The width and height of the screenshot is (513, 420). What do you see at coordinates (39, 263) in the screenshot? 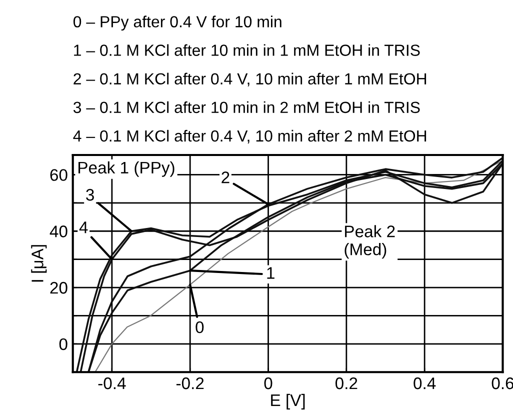
I see `y-axis-title: I [μA]` at bounding box center [39, 263].